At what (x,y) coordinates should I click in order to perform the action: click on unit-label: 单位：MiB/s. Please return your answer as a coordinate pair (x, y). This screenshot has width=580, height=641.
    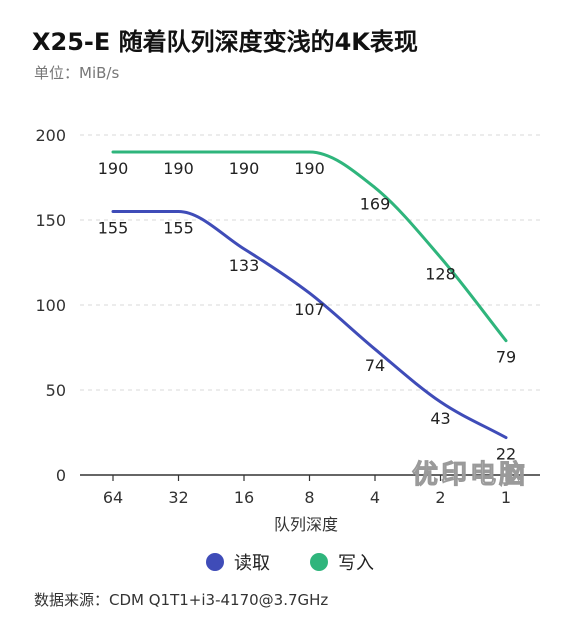
    Looking at the image, I should click on (77, 73).